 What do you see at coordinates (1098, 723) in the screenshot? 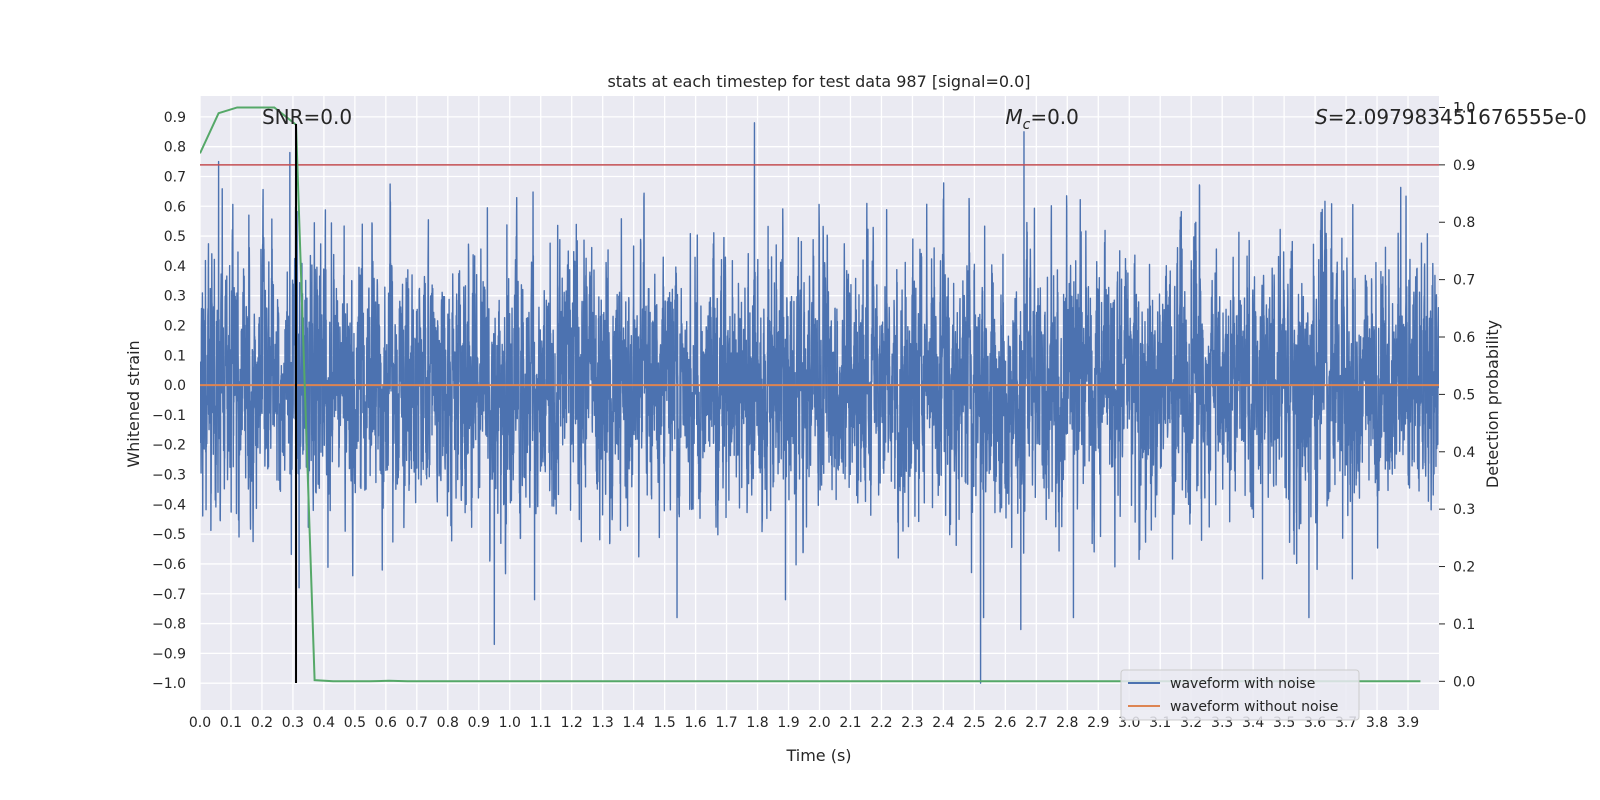
I see `x-tick-label: 2.9` at bounding box center [1098, 723].